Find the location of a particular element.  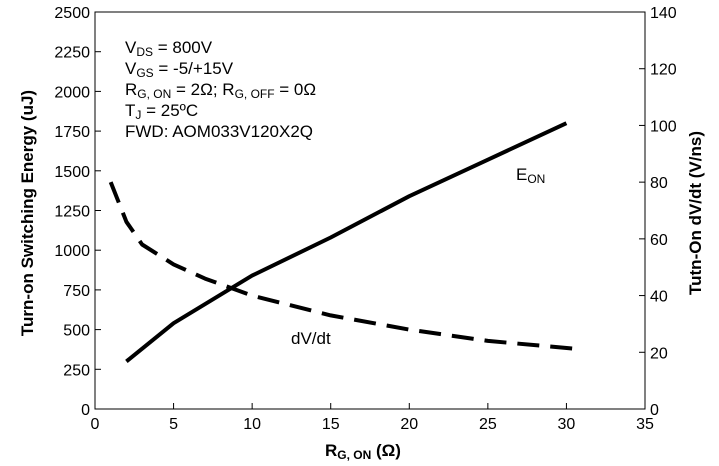

right-tick-label: 140 is located at coordinates (663, 13).